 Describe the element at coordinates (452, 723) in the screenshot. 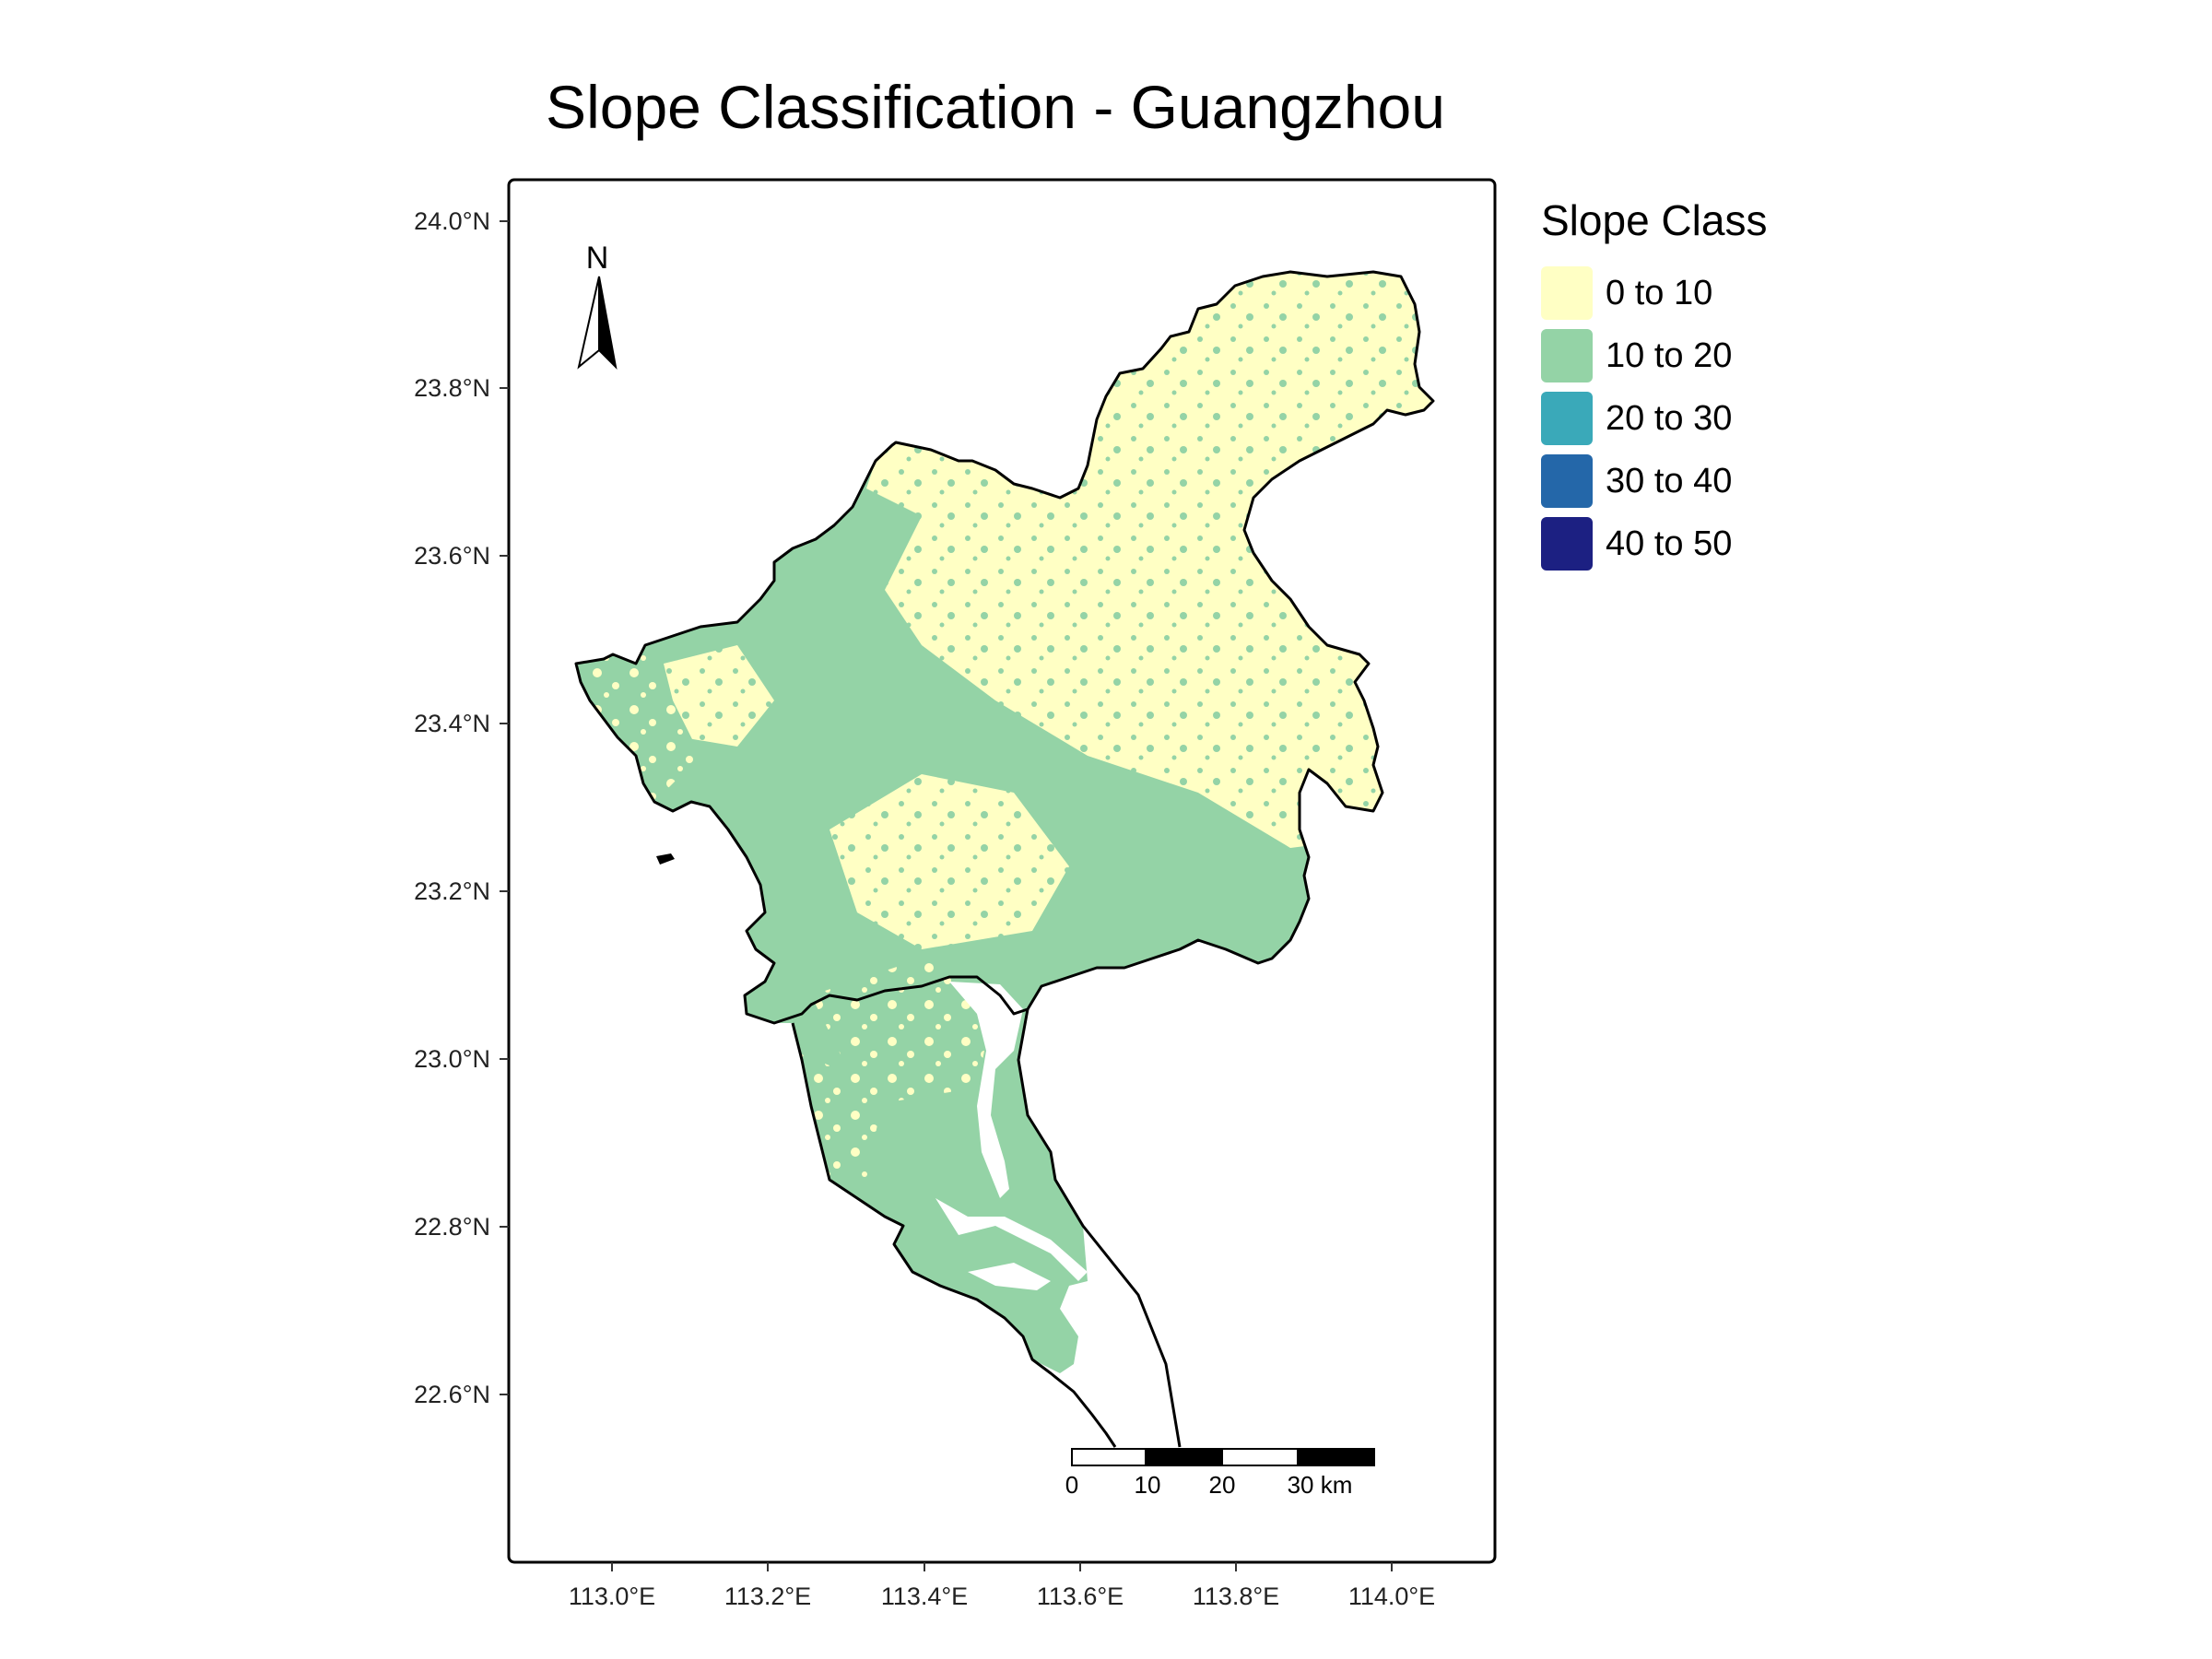

I see `y-tick-label: 23.4°N` at that location.